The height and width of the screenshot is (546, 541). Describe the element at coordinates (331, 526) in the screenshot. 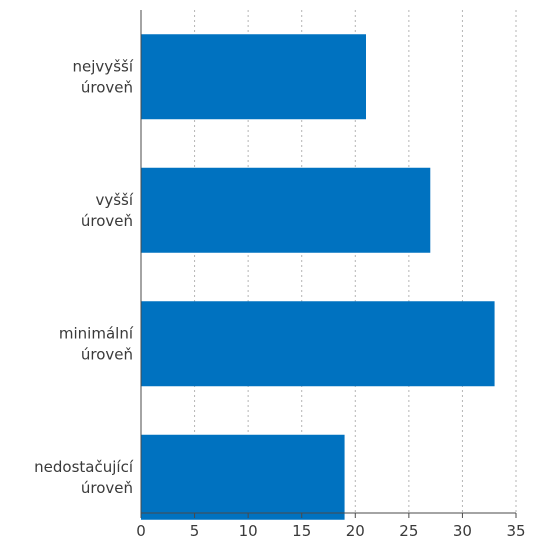

I see `x-axis-ticks: 0 5 10 15 20 25 30 35` at that location.